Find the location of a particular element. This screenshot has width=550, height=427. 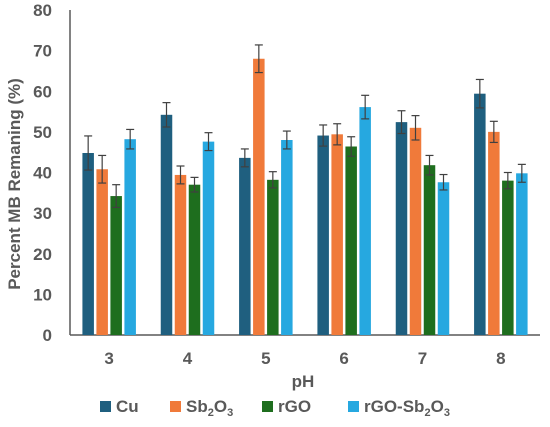

x-tick-label: 4 is located at coordinates (188, 358).